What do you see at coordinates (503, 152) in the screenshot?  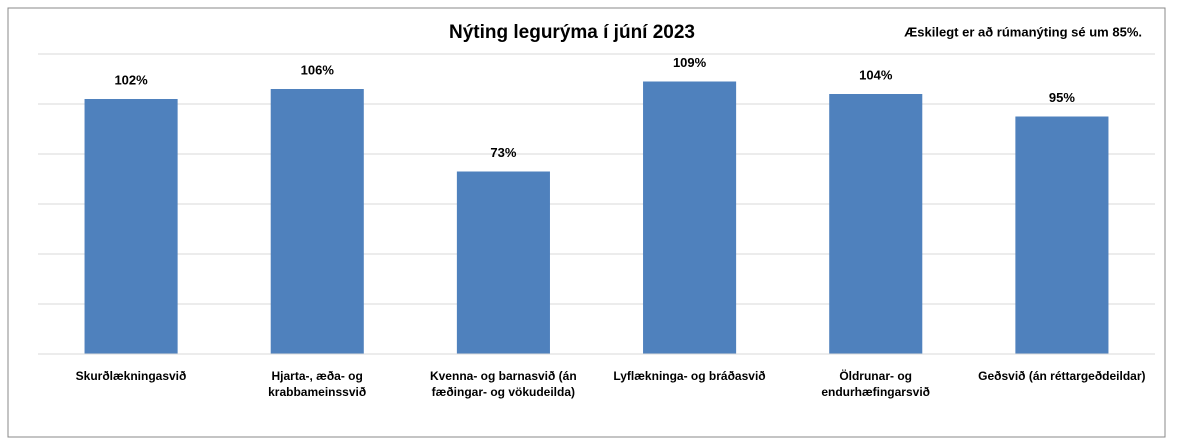 I see `value-label: 73%` at bounding box center [503, 152].